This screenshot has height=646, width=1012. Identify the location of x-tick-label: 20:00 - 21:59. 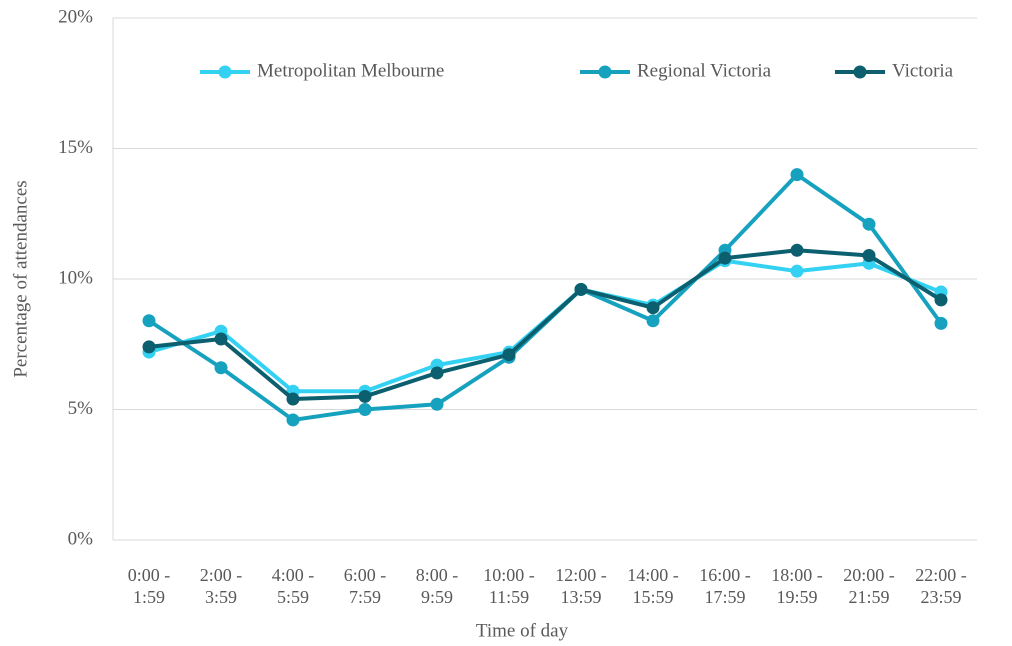
(869, 586).